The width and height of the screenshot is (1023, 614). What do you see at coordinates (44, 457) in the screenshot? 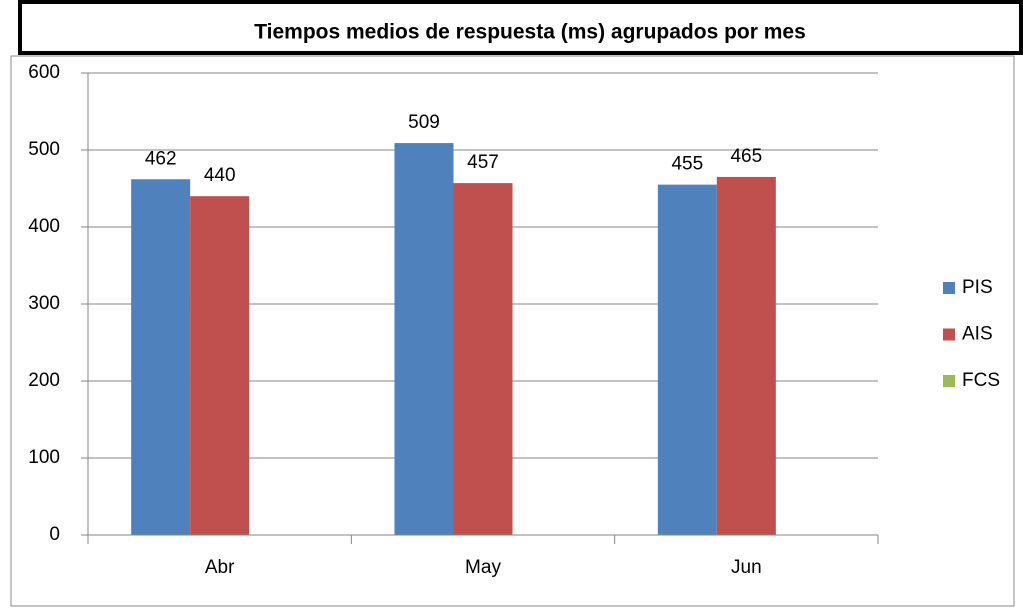
I see `y-tick-label: 100` at bounding box center [44, 457].